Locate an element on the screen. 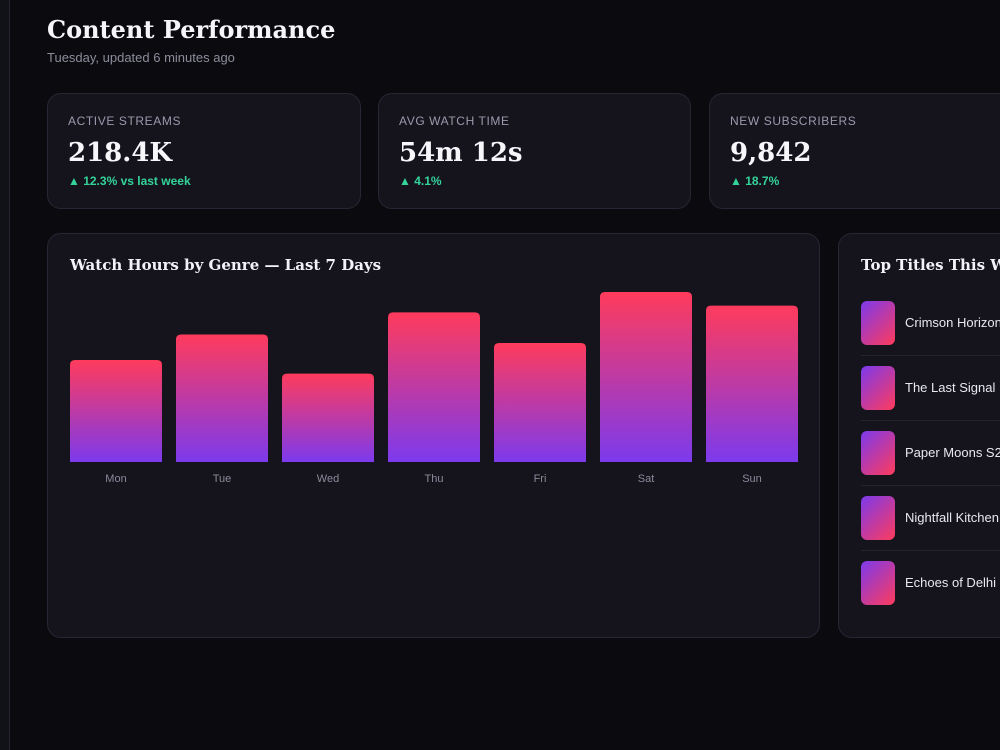 The height and width of the screenshot is (750, 1000). title-name: Crimson Horizon is located at coordinates (952, 322).